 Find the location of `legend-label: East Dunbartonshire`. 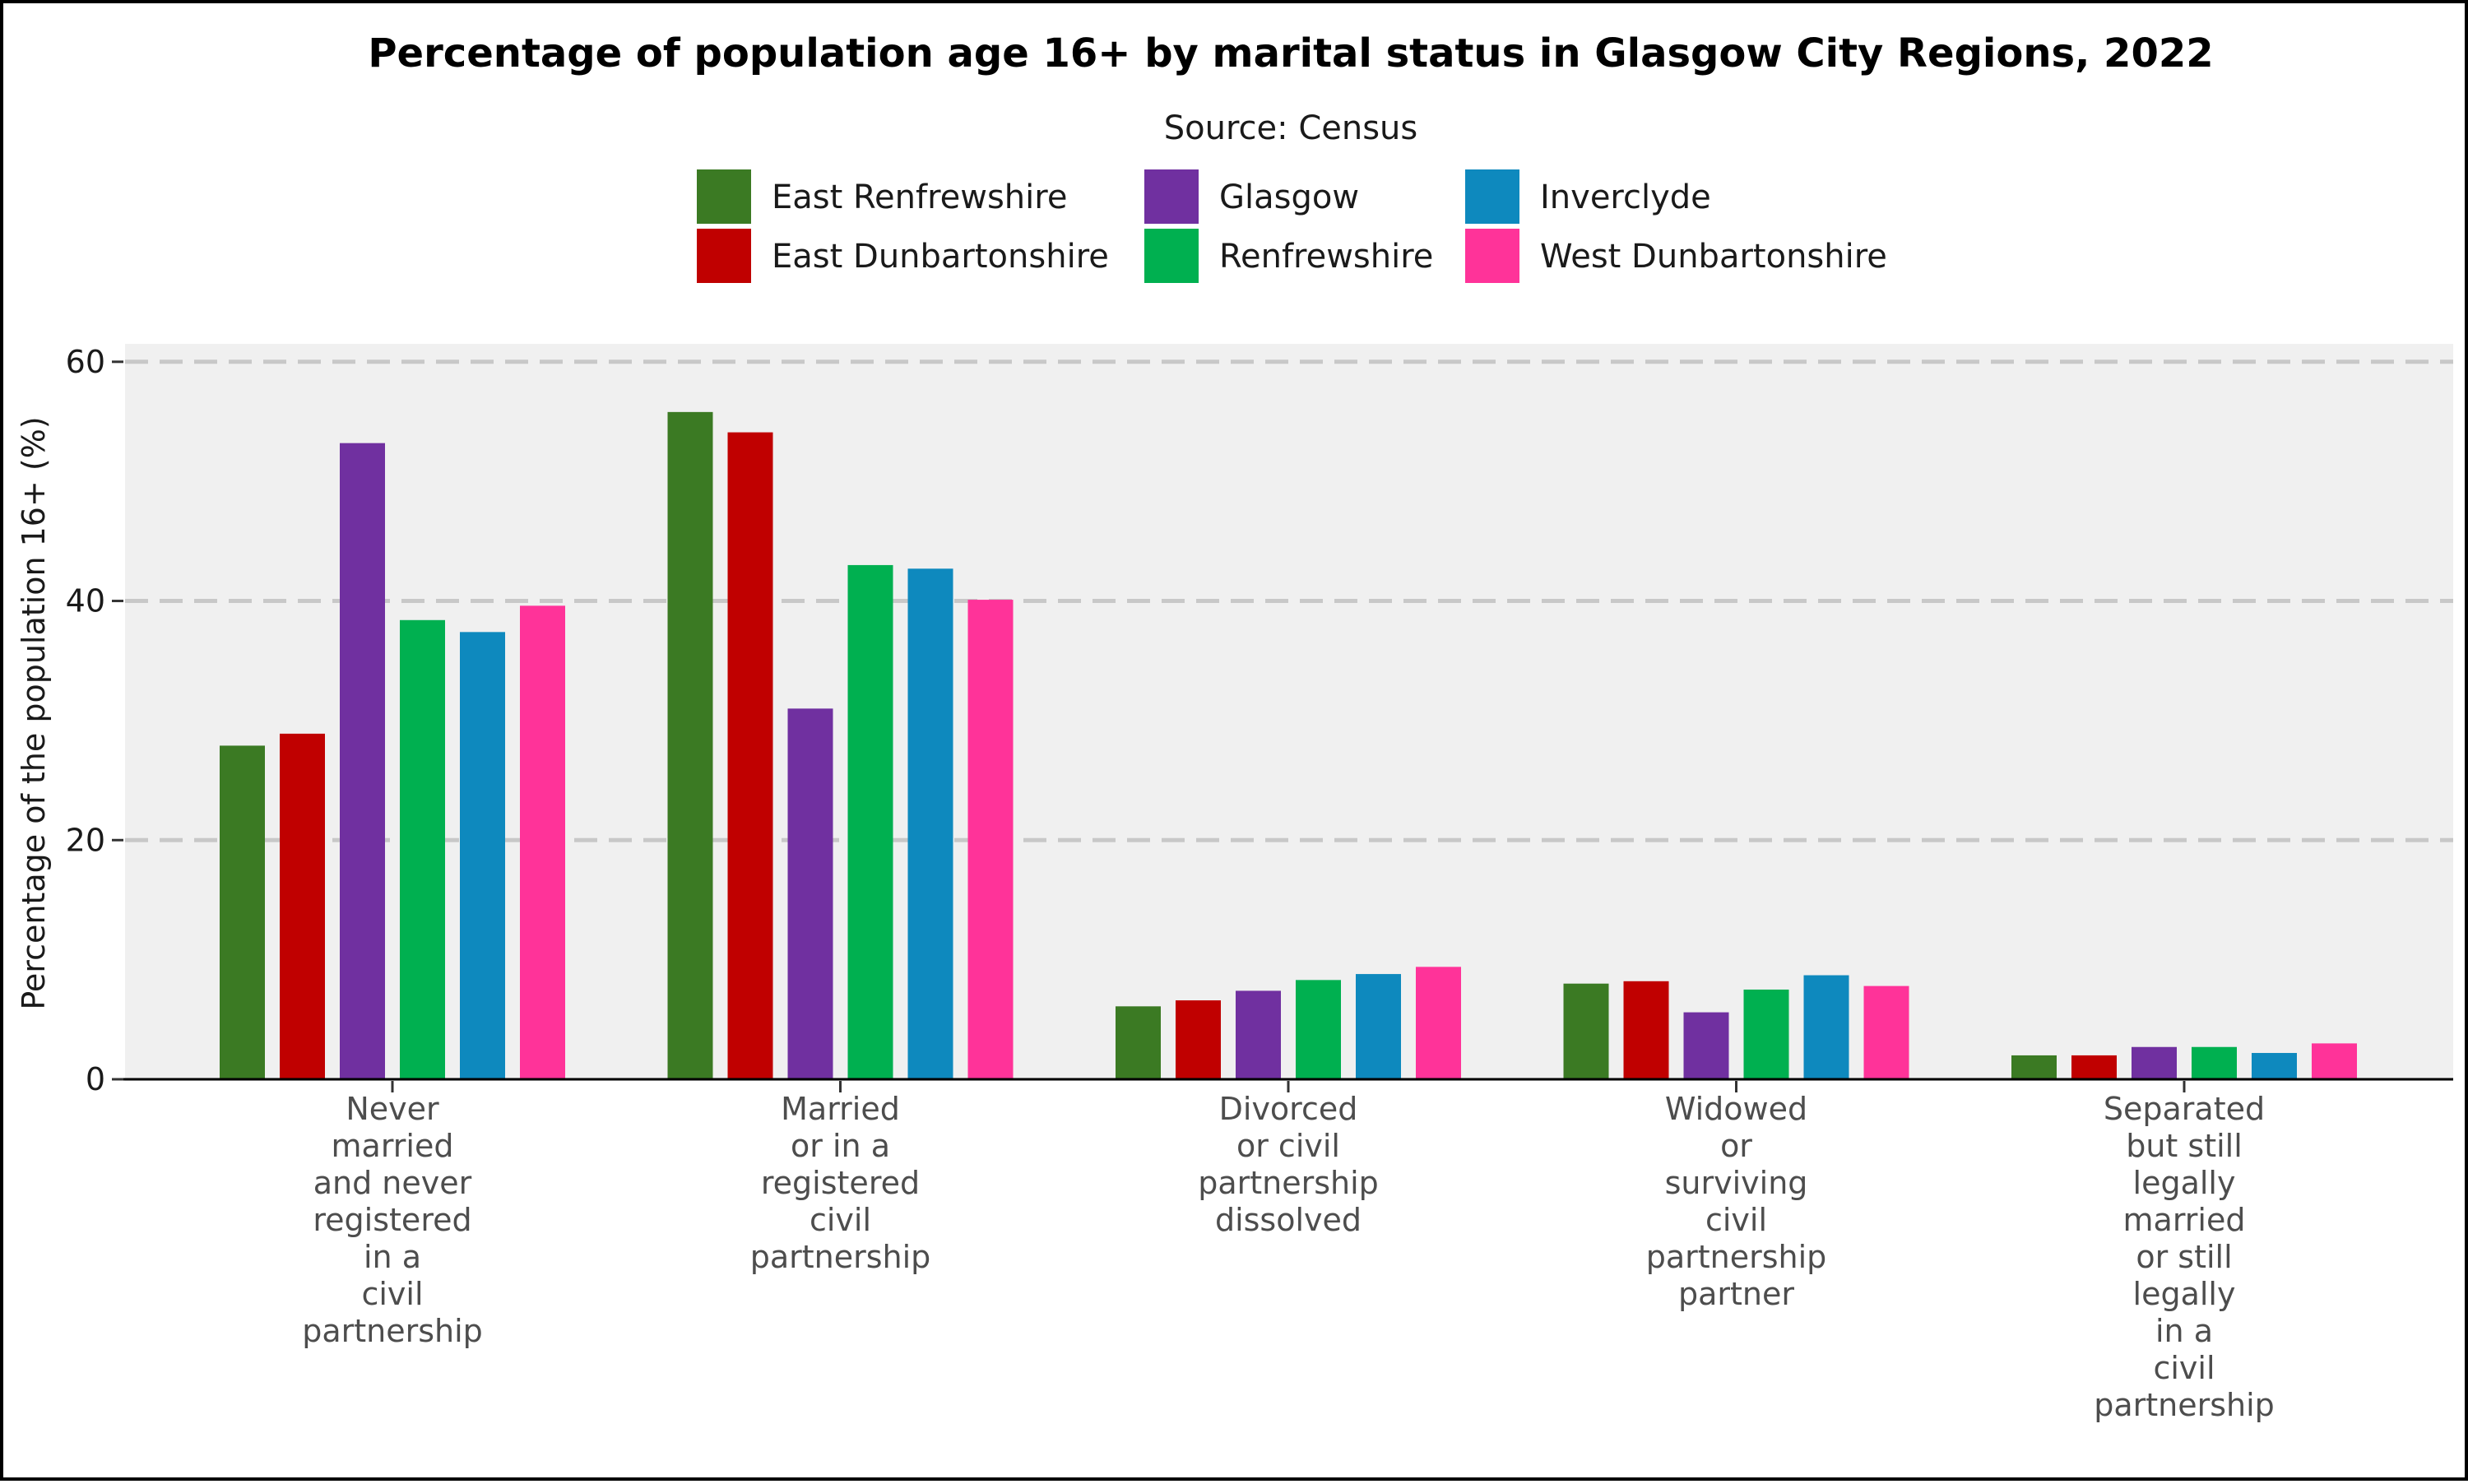

legend-label: East Dunbartonshire is located at coordinates (940, 257).